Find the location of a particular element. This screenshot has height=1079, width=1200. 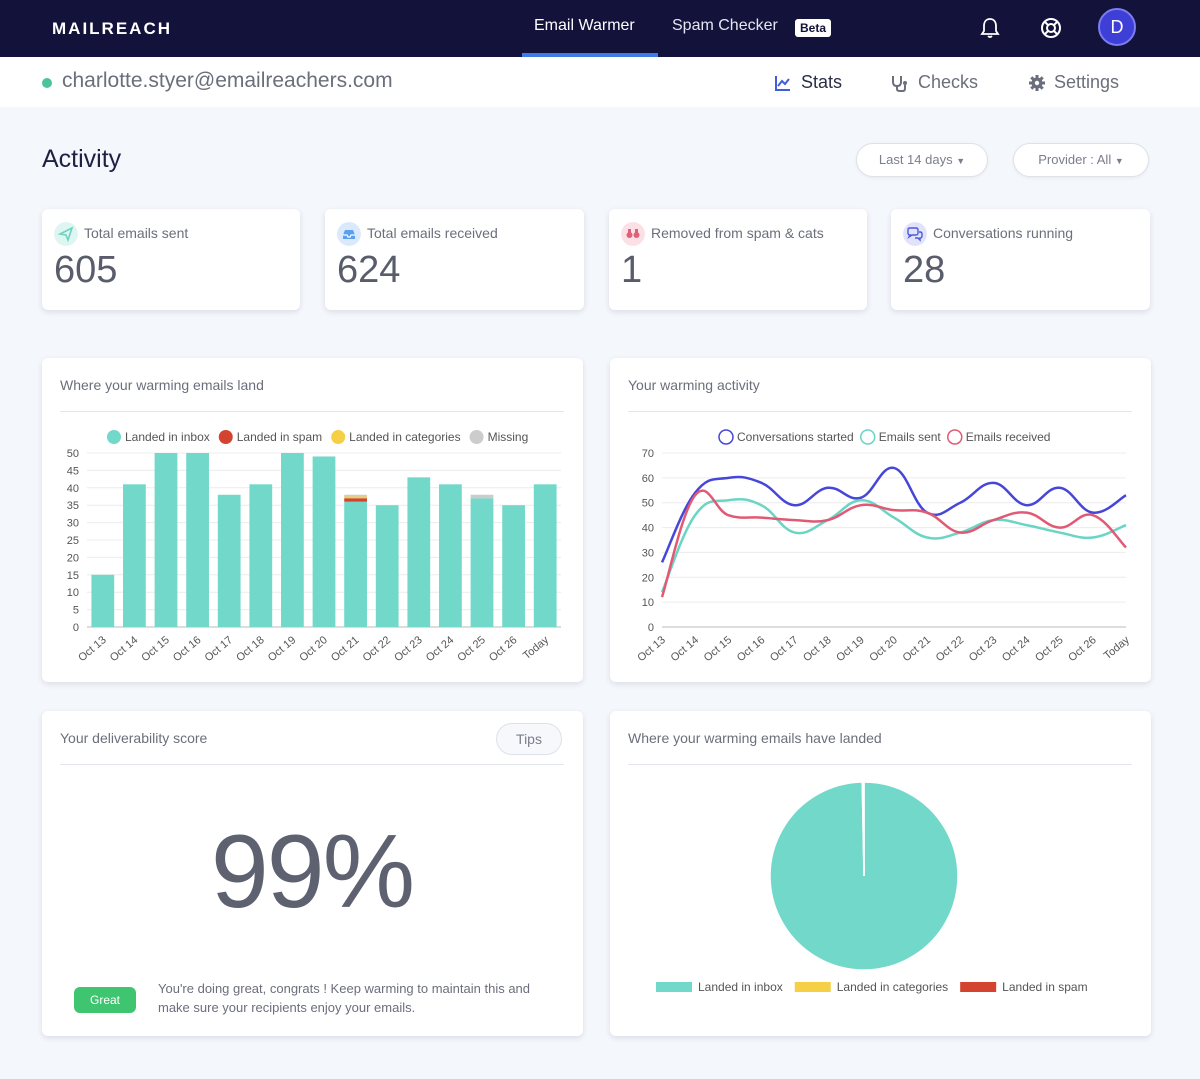

paper-plane-icon is located at coordinates (66, 234).